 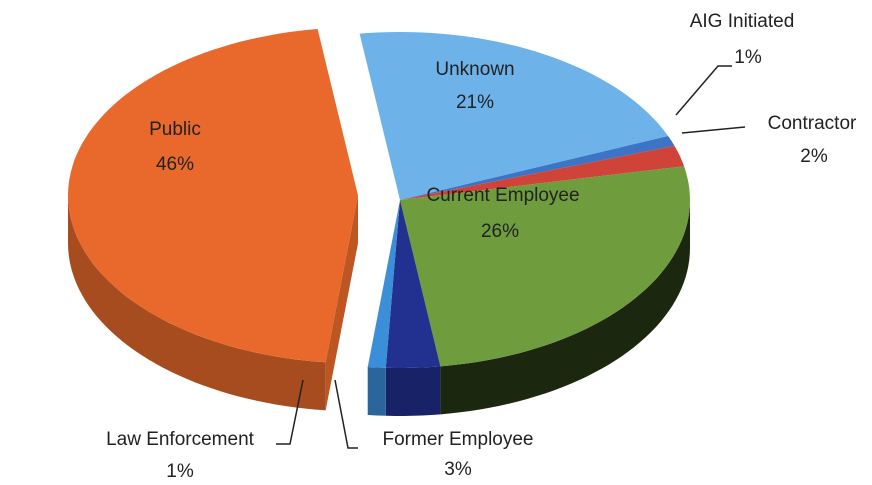 What do you see at coordinates (175, 164) in the screenshot?
I see `slice-value-label: 46%` at bounding box center [175, 164].